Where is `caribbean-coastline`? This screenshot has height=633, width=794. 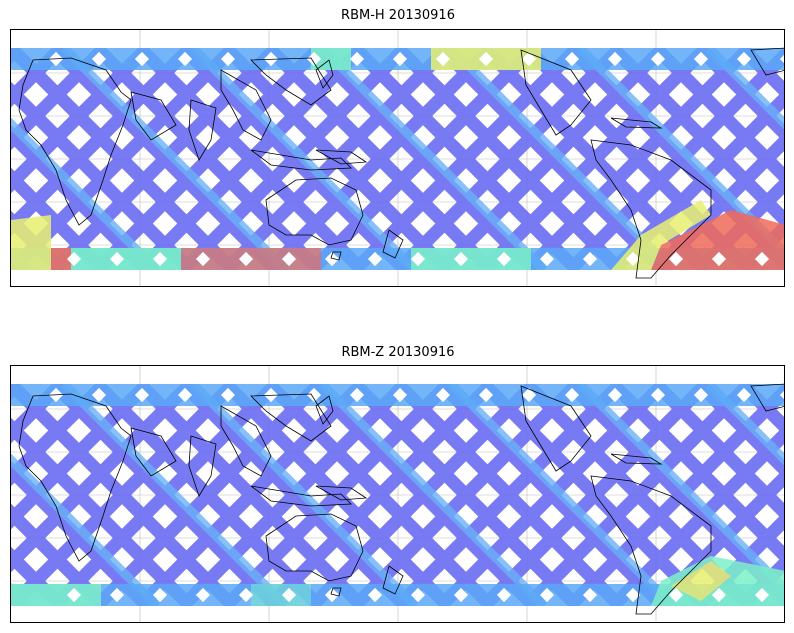
caribbean-coastline is located at coordinates (636, 123).